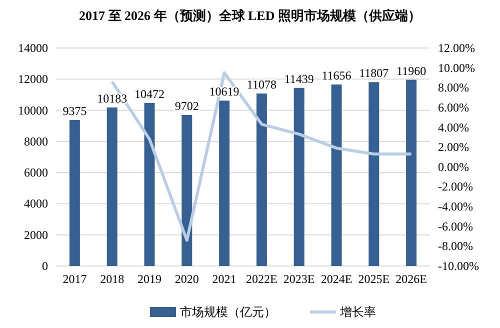 The image size is (500, 328). Describe the element at coordinates (455, 226) in the screenshot. I see `y2-tick-label: -6.00%` at that location.